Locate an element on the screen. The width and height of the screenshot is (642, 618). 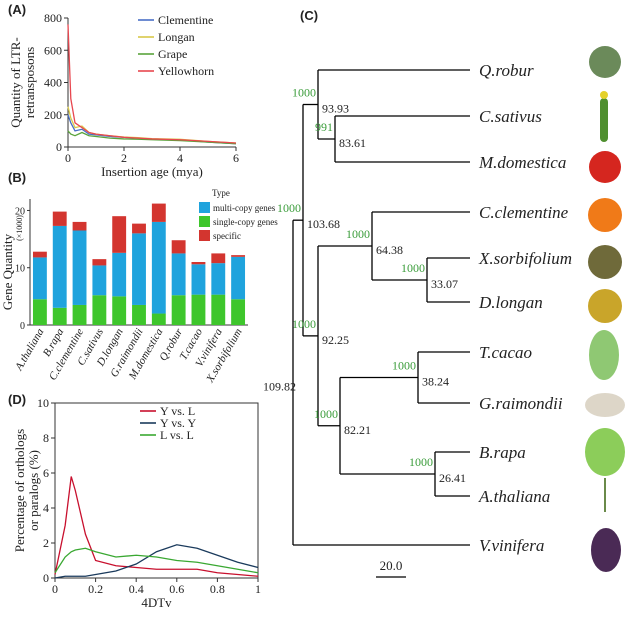
leaf-label: T.cacao is located at coordinates (505, 352).